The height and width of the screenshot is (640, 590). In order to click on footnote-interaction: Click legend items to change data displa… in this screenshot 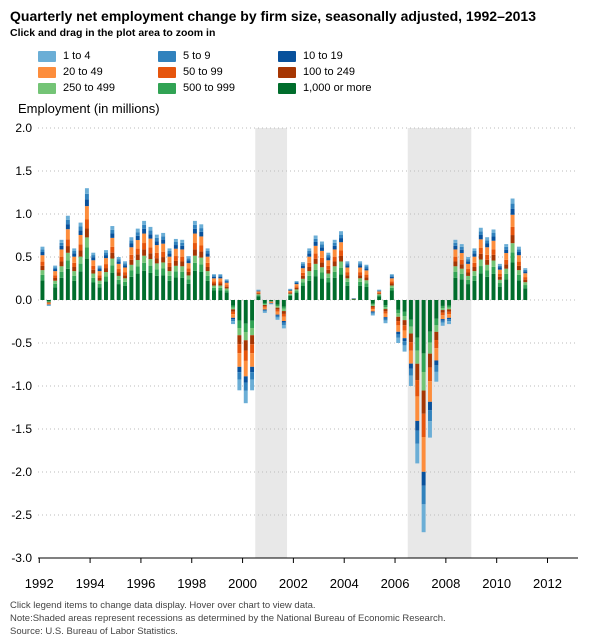, I will do `click(163, 605)`.